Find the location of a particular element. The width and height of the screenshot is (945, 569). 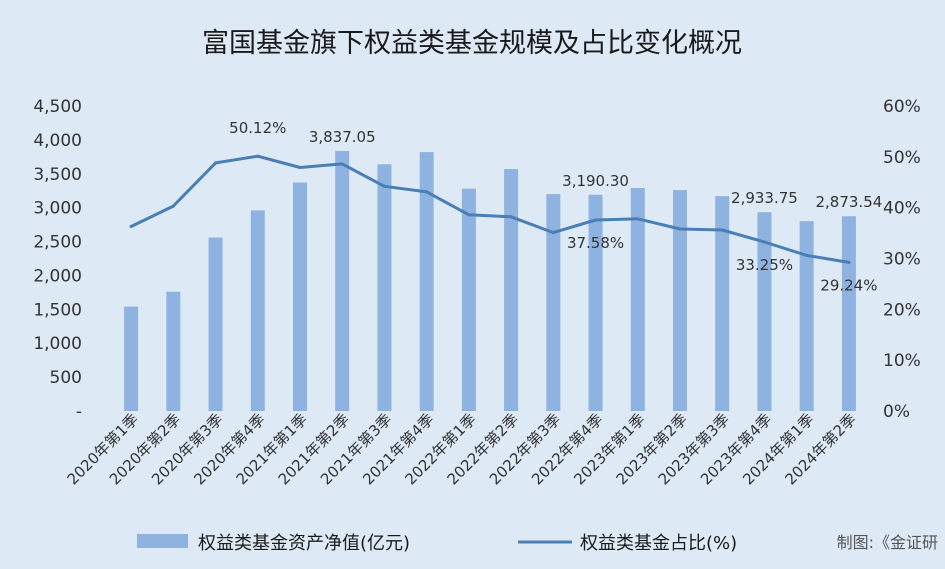

left-axis-tick-label: 2,000 is located at coordinates (57, 276).